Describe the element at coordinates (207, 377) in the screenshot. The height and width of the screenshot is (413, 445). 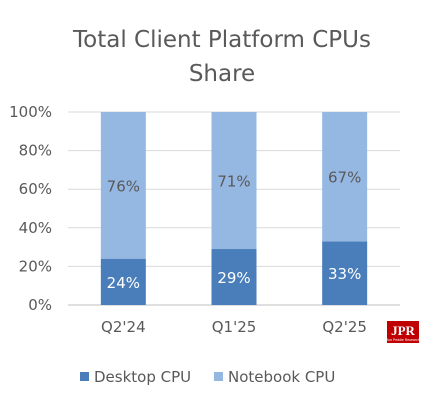
I see `legend: Desktop CPU Notebook CPU` at that location.